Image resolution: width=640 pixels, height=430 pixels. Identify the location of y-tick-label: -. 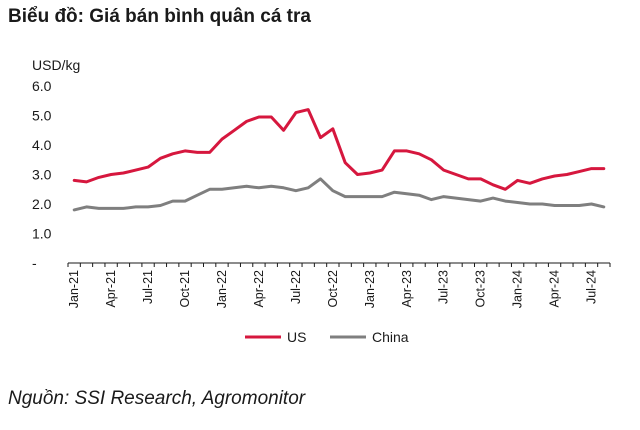
(34, 263).